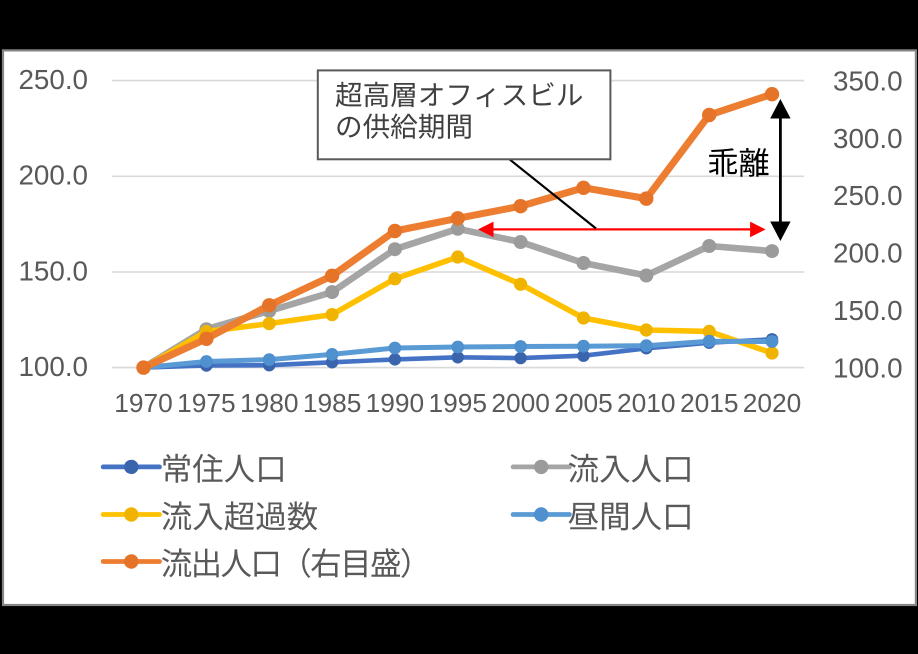  I want to click on svg-text: 1985, so click(332, 403).